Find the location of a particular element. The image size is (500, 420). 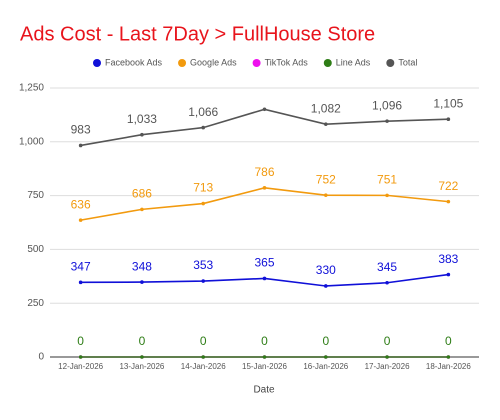

data-label: 983 is located at coordinates (81, 130).